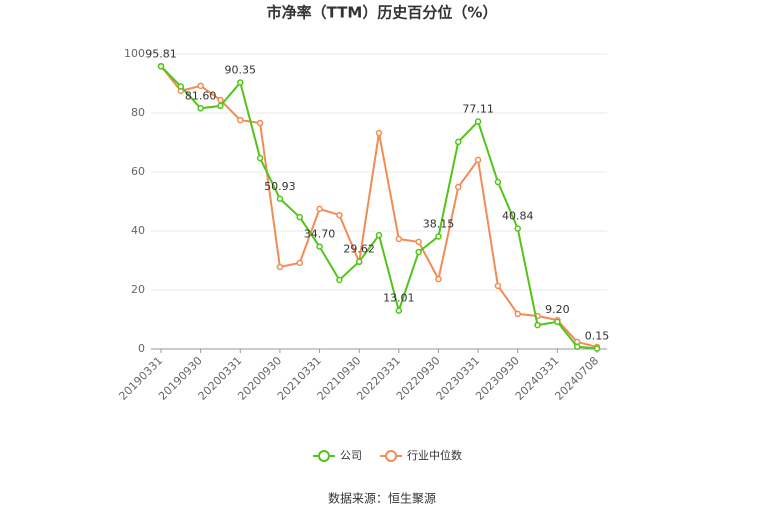  What do you see at coordinates (518, 216) in the screenshot?
I see `value-label: 40.84` at bounding box center [518, 216].